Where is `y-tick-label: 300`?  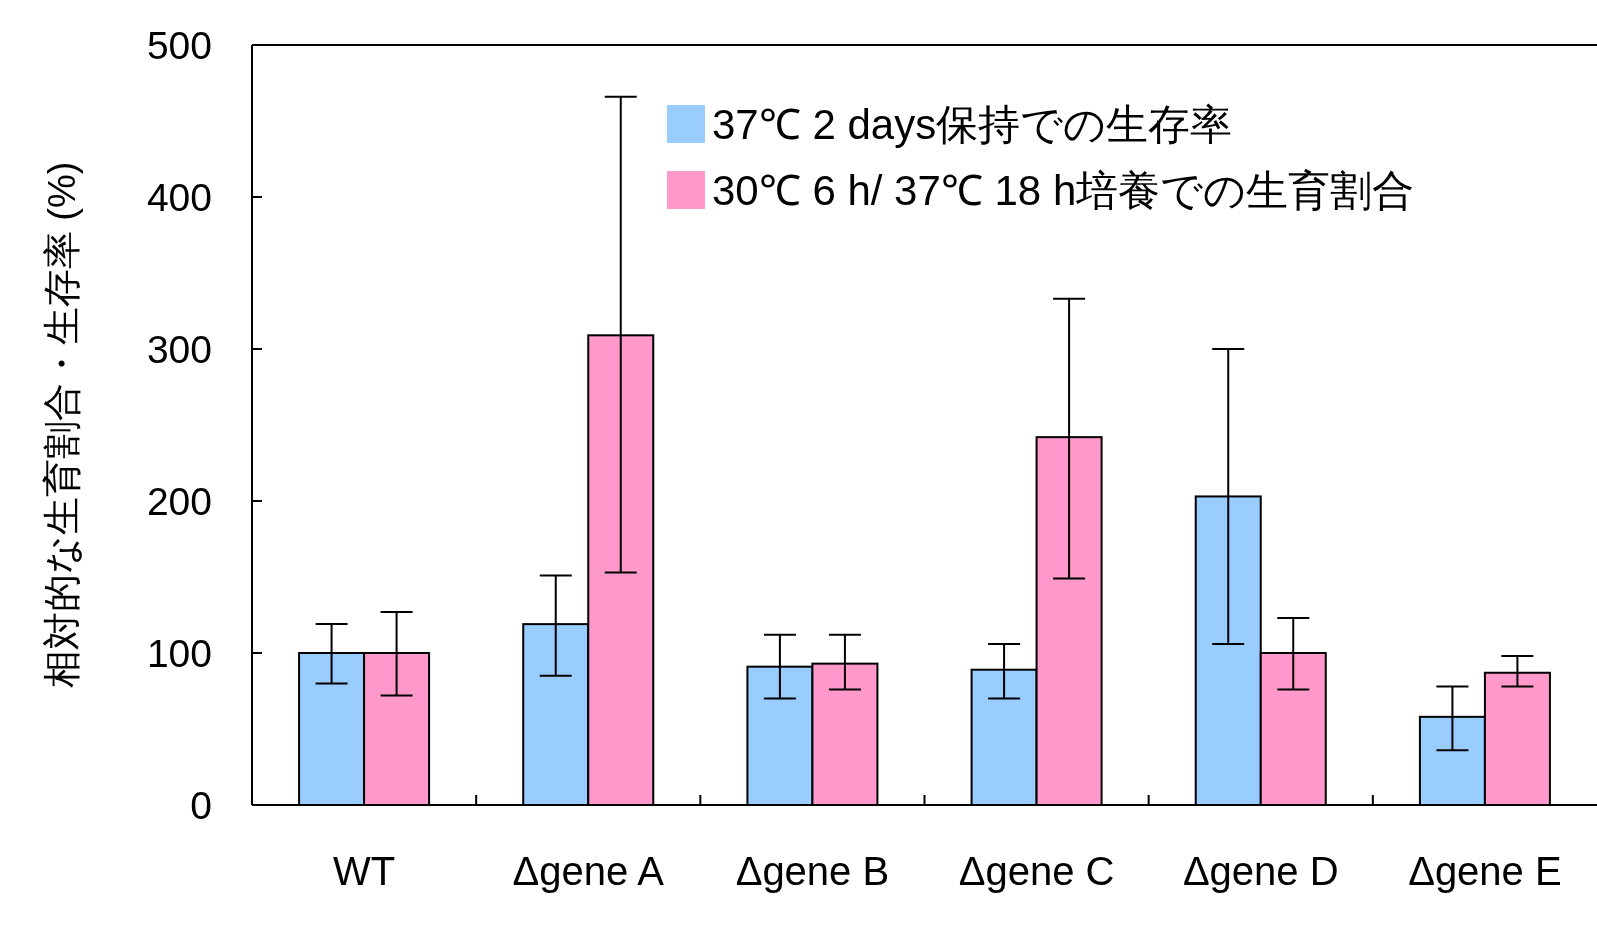
y-tick-label: 300 is located at coordinates (179, 349).